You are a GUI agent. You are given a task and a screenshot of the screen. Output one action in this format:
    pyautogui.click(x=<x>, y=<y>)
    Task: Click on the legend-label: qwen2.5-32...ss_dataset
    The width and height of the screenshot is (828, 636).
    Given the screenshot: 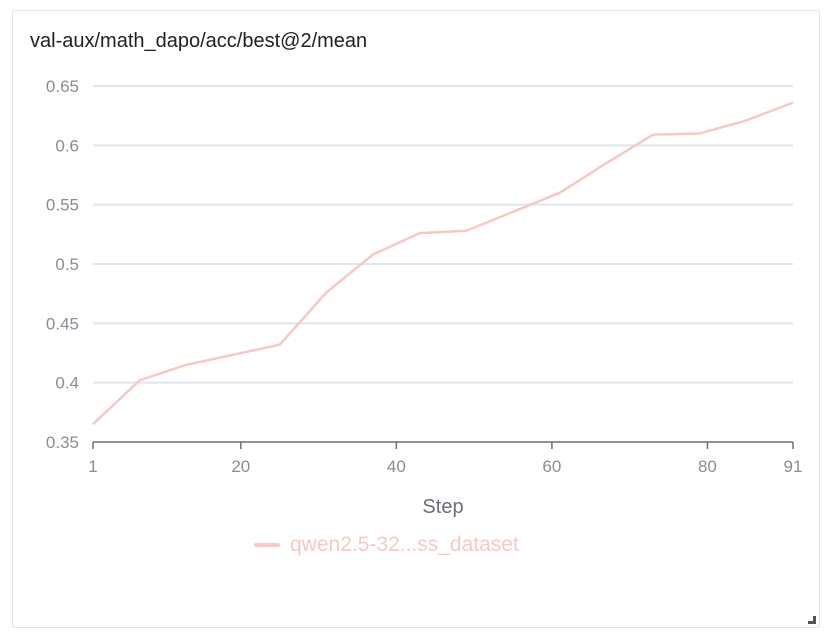 What is the action you would take?
    pyautogui.click(x=404, y=544)
    